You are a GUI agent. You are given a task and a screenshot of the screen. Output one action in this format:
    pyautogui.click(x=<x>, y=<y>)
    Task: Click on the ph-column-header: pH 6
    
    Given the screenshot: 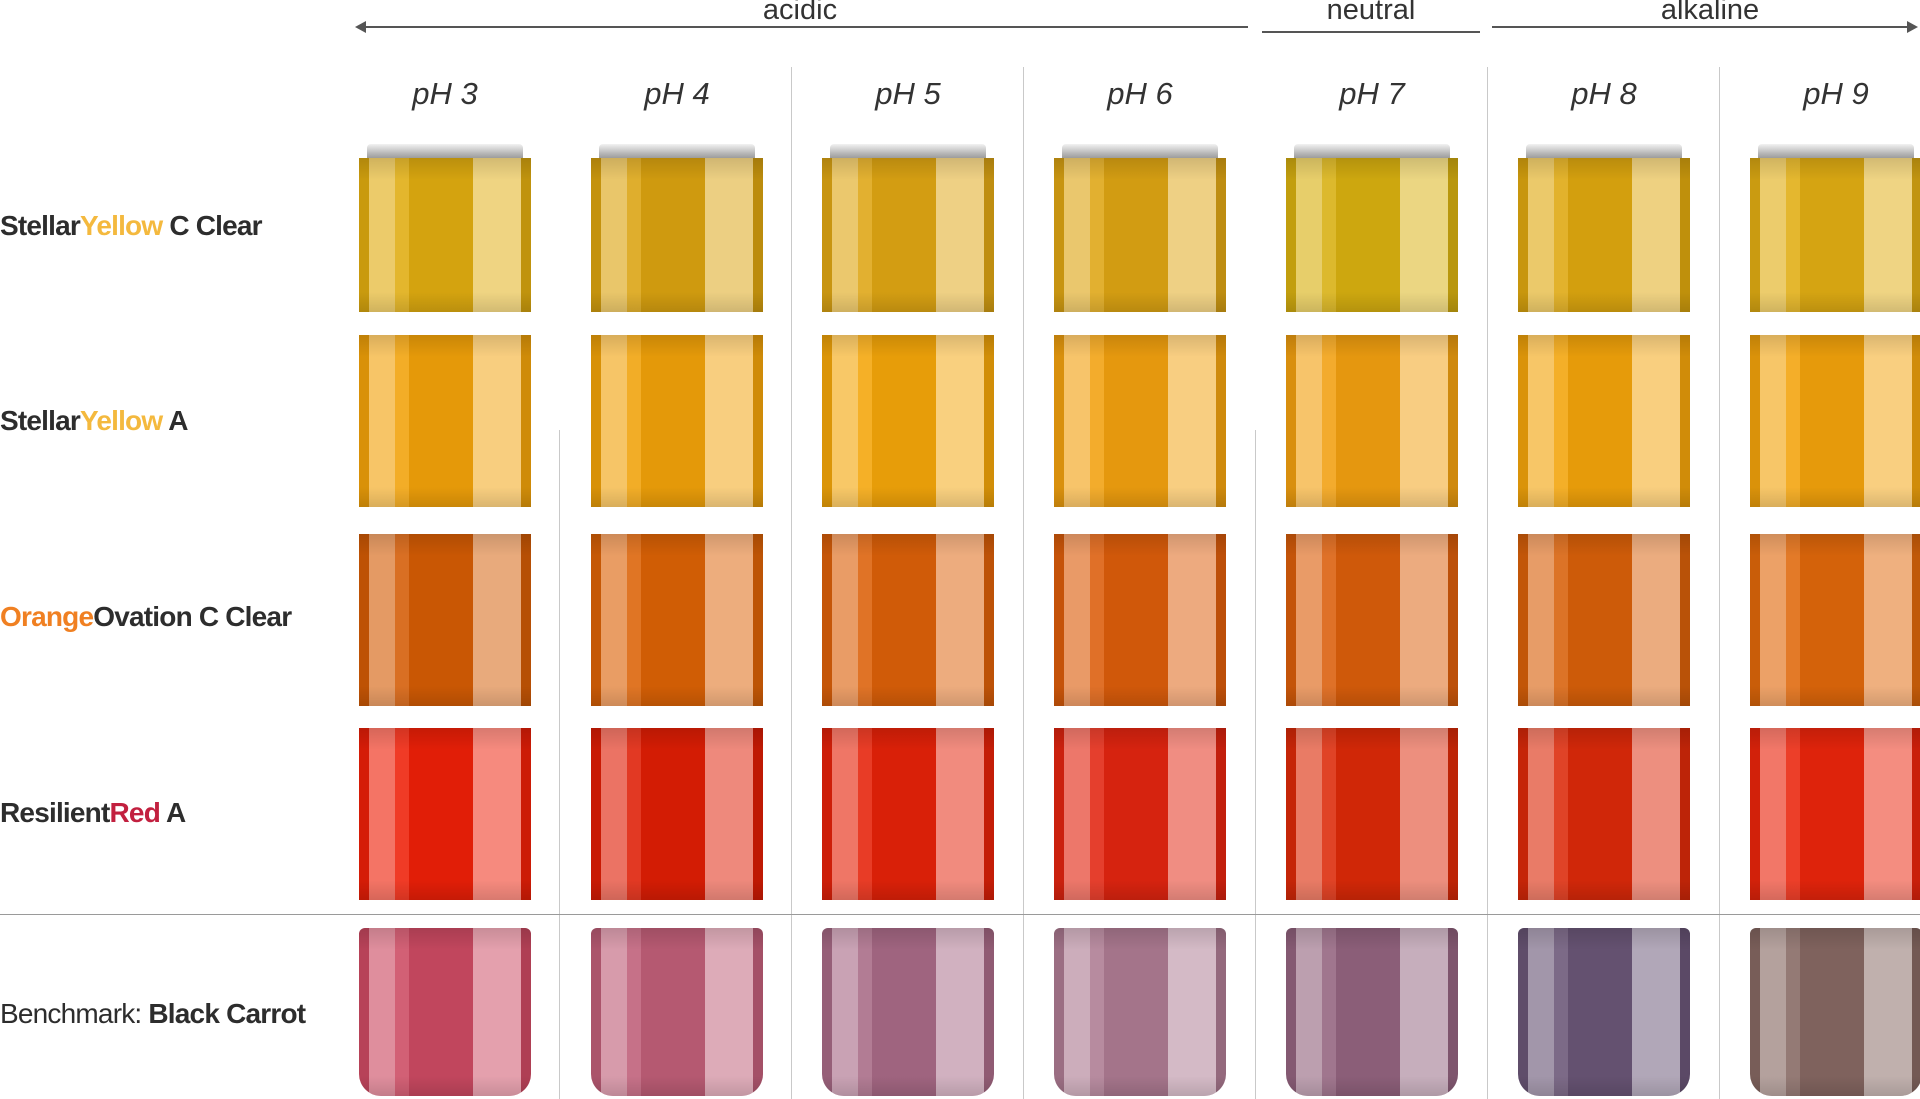 What is the action you would take?
    pyautogui.click(x=1140, y=93)
    